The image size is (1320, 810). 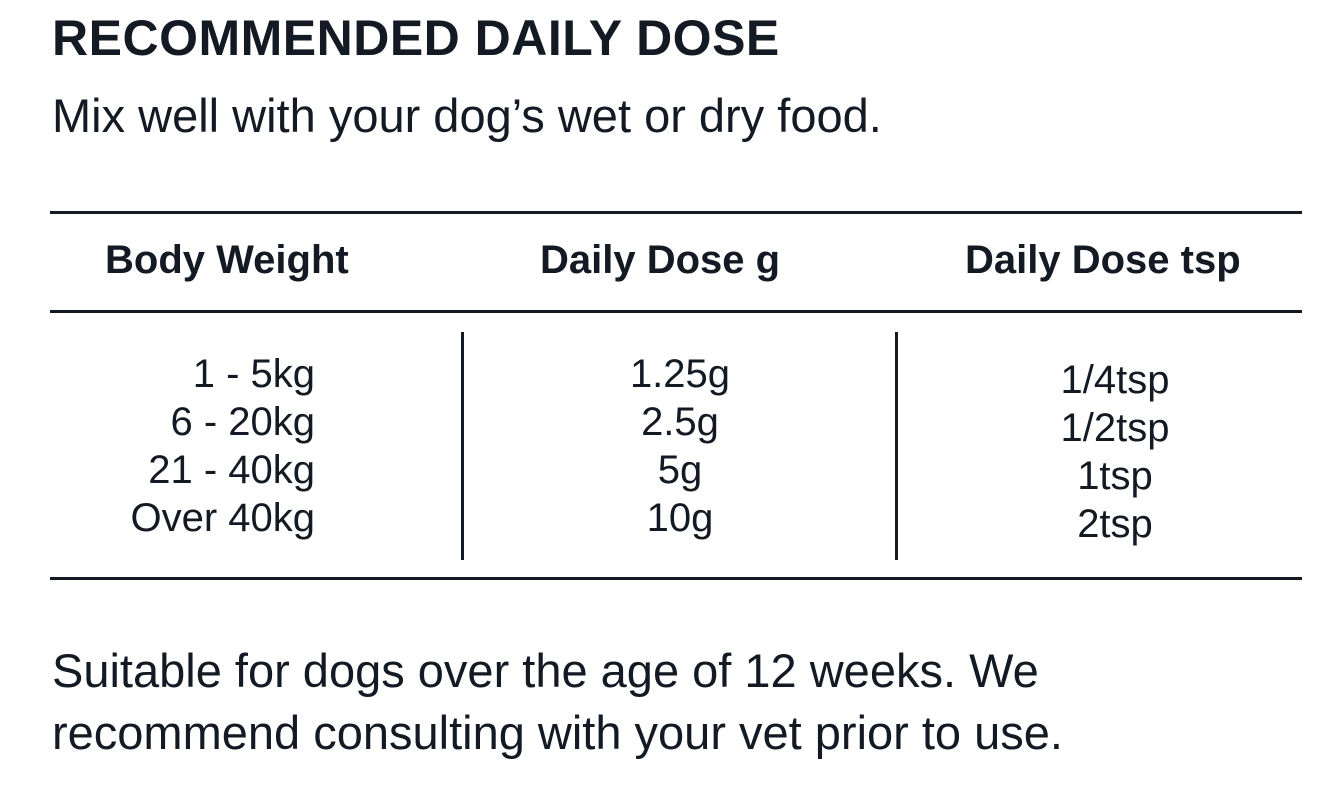 What do you see at coordinates (680, 518) in the screenshot?
I see `dose-g-cell: 10g` at bounding box center [680, 518].